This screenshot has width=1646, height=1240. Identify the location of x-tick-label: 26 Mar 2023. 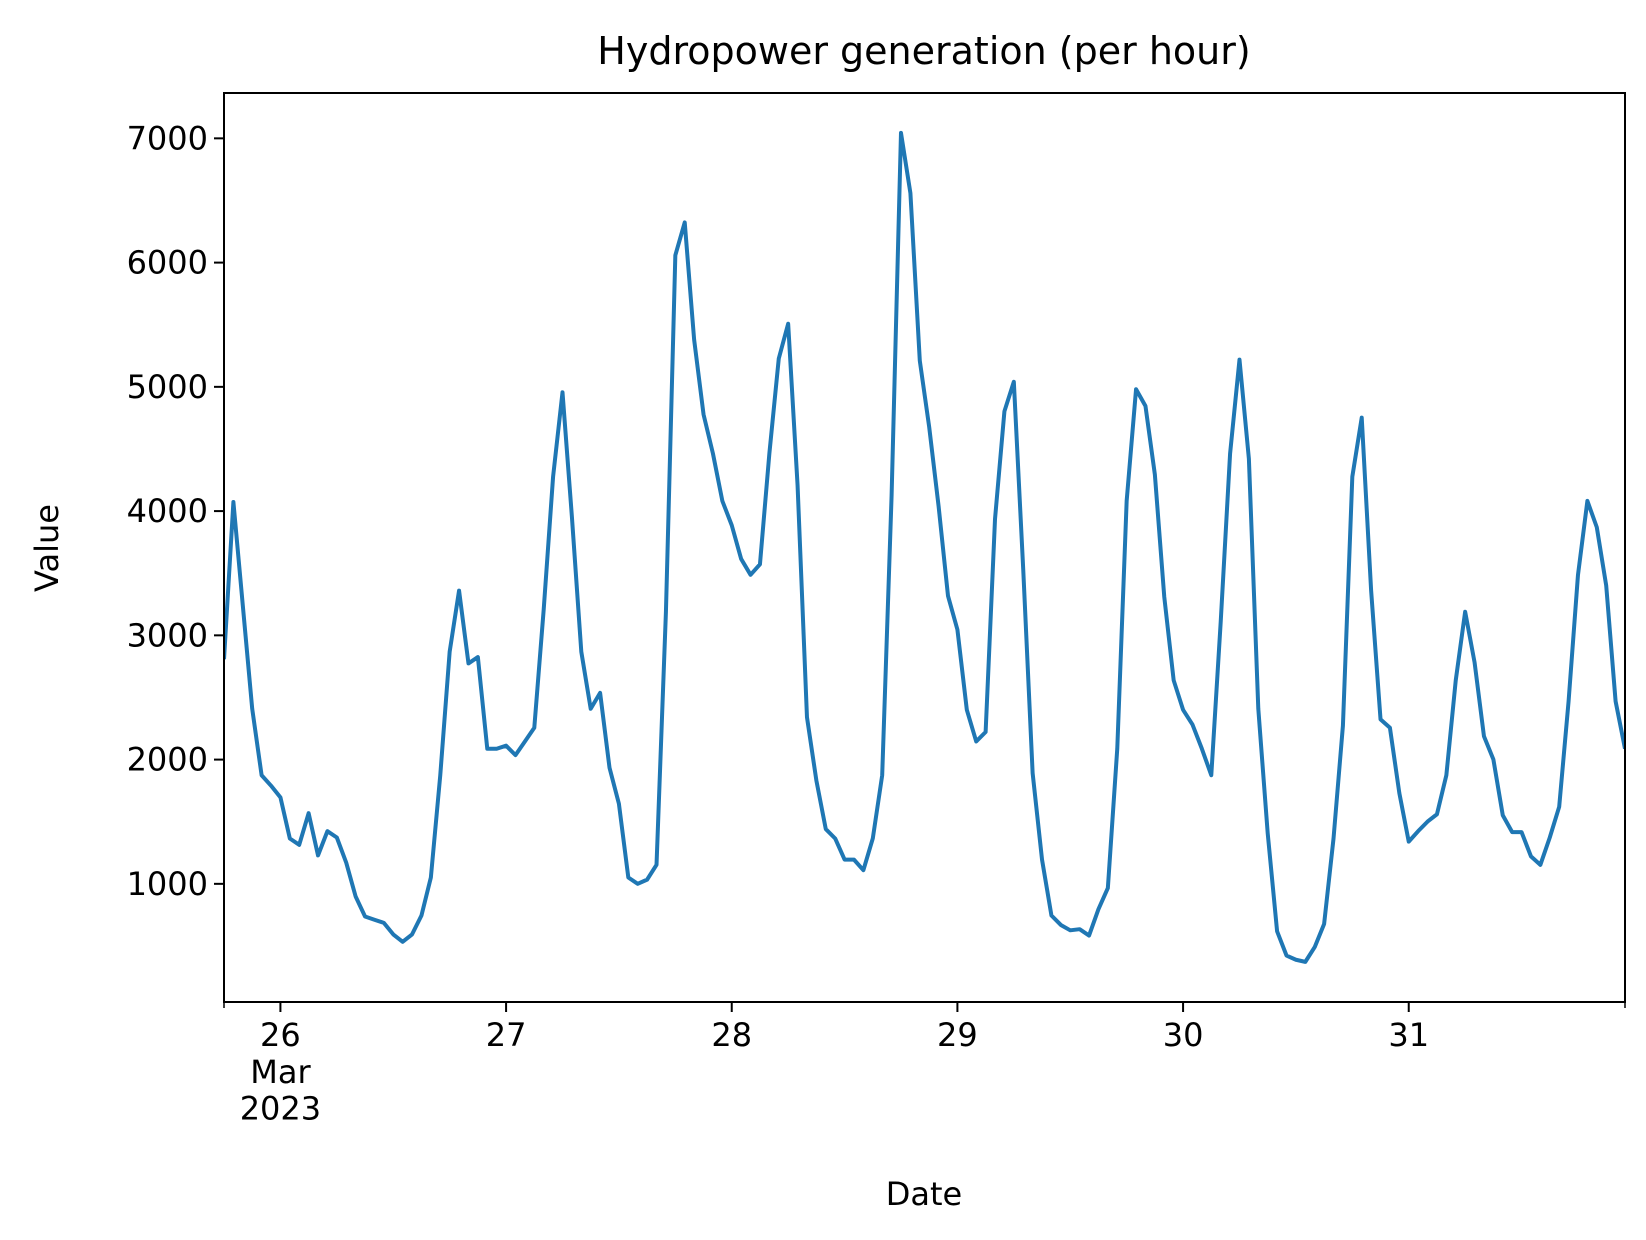
(280, 1072).